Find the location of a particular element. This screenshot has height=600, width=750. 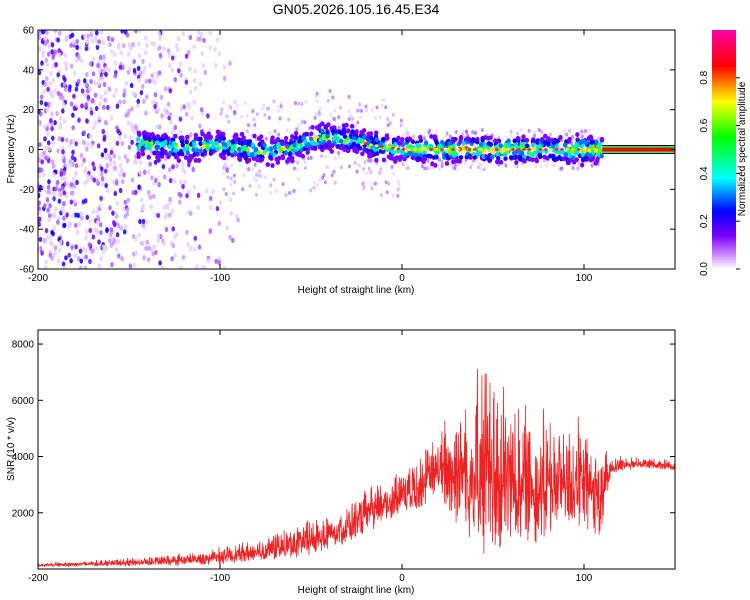

spectrogram-y-tick-label: 60 is located at coordinates (29, 31).